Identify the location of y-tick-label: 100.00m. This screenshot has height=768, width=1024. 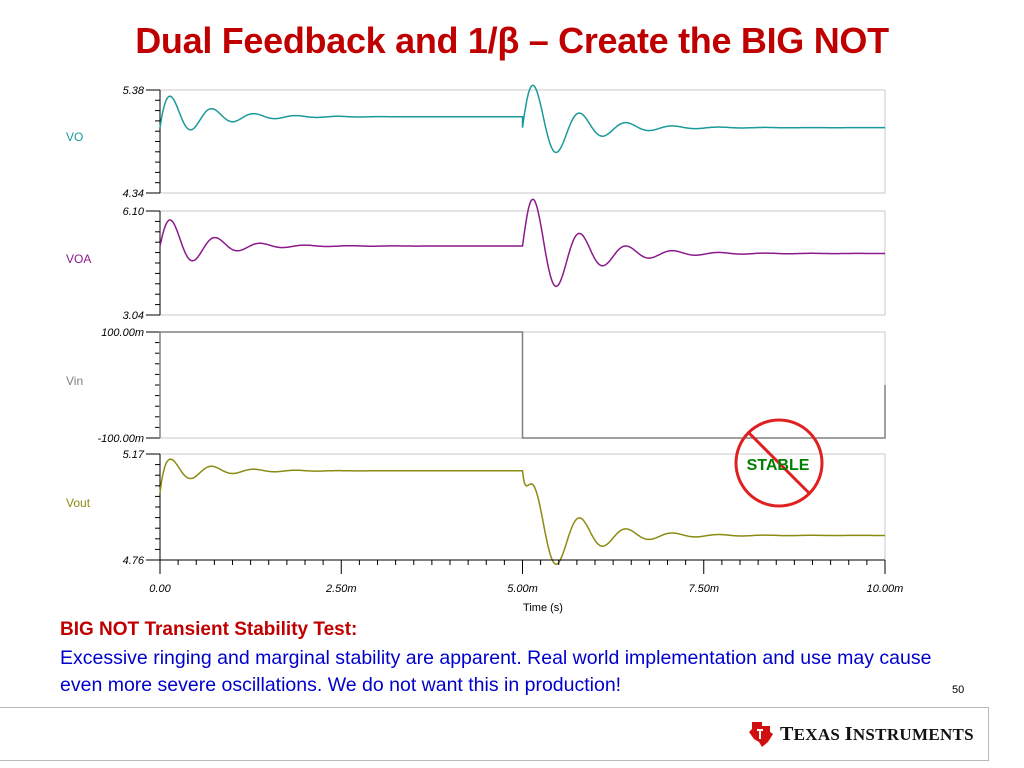
(122, 333).